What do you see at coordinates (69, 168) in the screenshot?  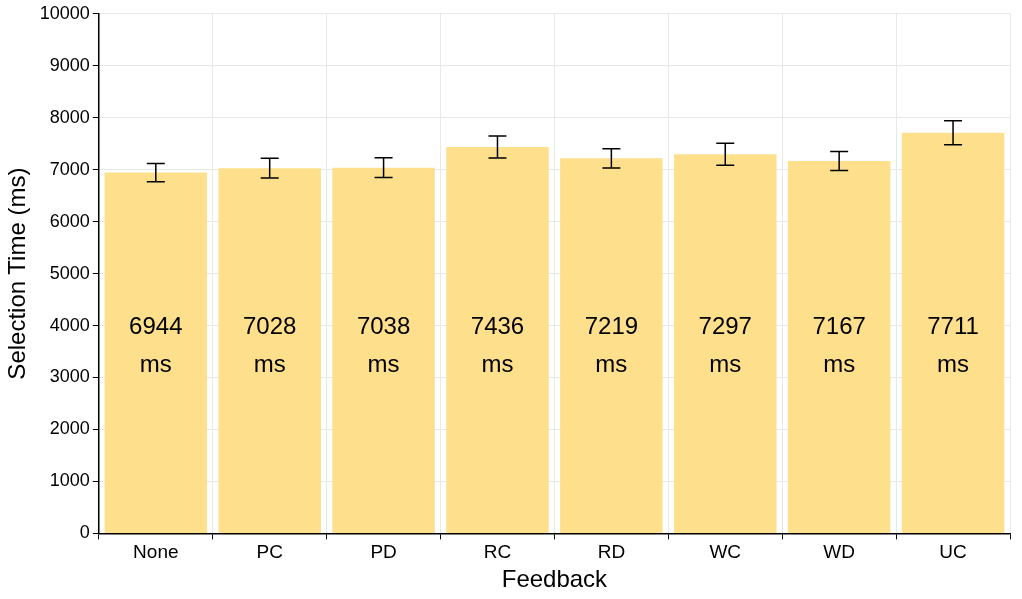 I see `y-tick-label: 7000` at bounding box center [69, 168].